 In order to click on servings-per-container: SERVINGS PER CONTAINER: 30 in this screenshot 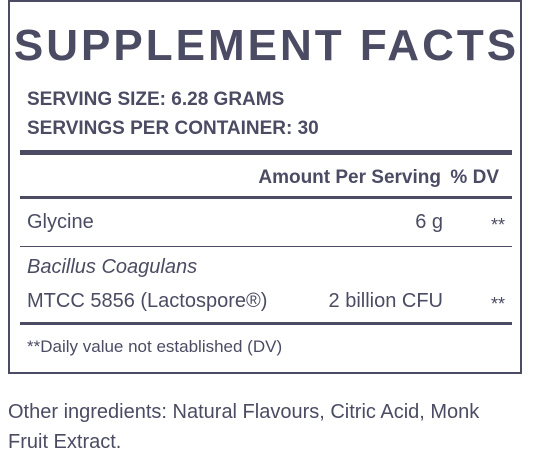, I will do `click(173, 128)`.